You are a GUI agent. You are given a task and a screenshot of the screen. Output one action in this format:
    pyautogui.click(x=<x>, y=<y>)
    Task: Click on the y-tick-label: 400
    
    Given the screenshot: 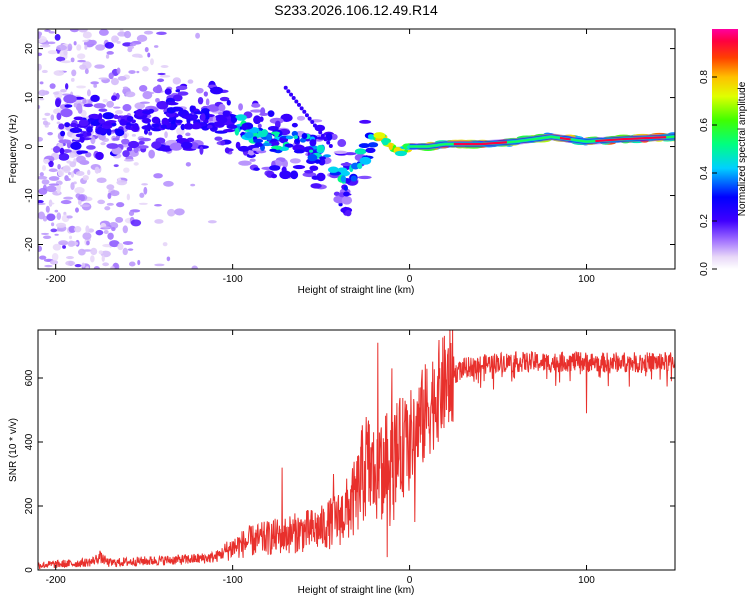 What is the action you would take?
    pyautogui.click(x=29, y=441)
    